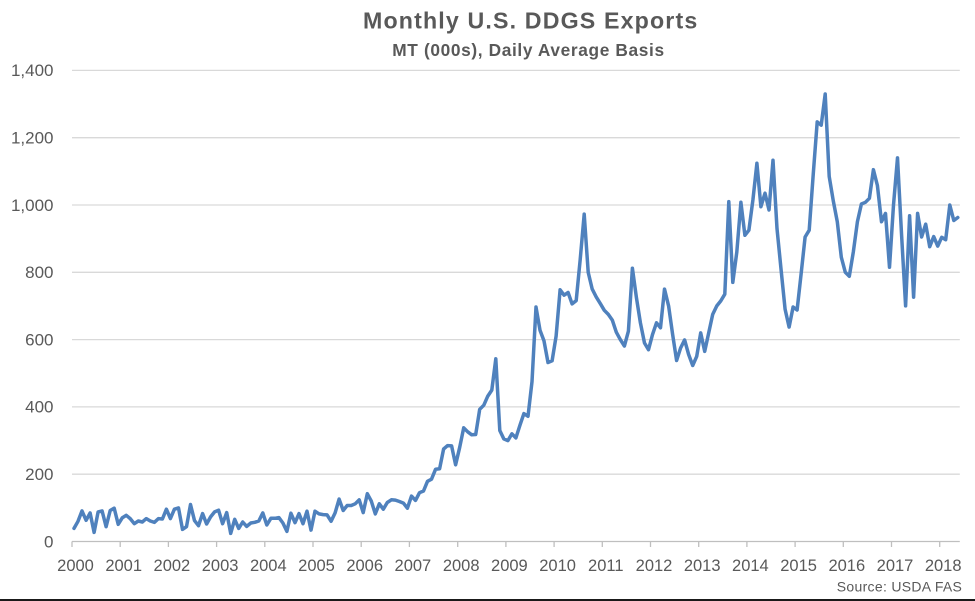  Describe the element at coordinates (48, 541) in the screenshot. I see `svg-text: 0` at that location.